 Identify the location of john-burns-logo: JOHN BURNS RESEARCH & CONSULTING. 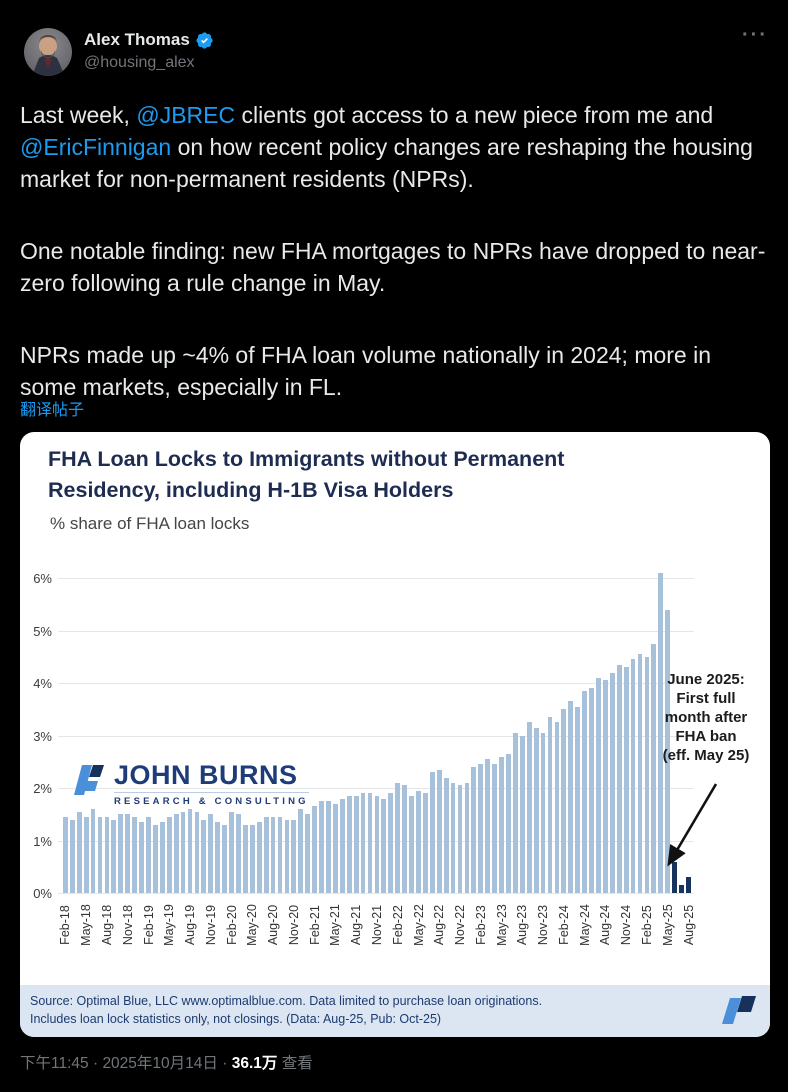
(187, 784).